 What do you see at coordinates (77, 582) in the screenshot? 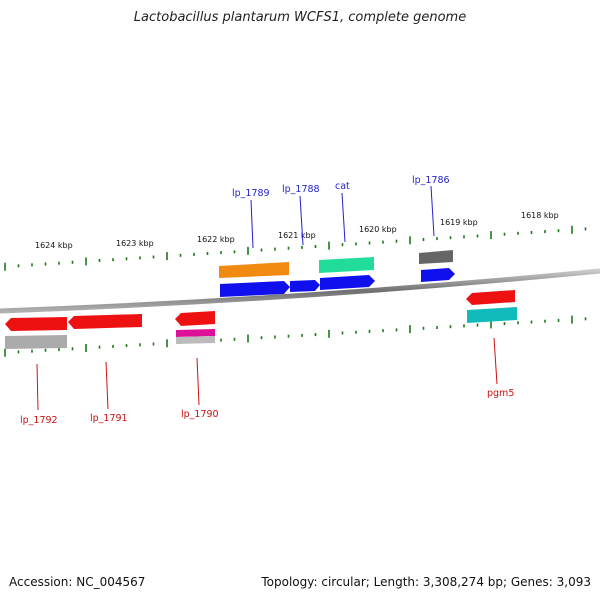
I see `accession-text: Accession: NC_004567` at bounding box center [77, 582].